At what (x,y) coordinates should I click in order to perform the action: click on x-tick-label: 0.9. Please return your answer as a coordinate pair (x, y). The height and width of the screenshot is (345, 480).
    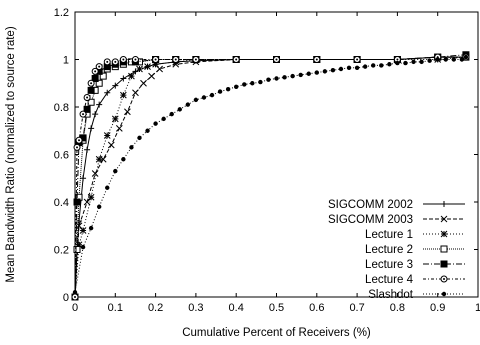
    Looking at the image, I should click on (437, 308).